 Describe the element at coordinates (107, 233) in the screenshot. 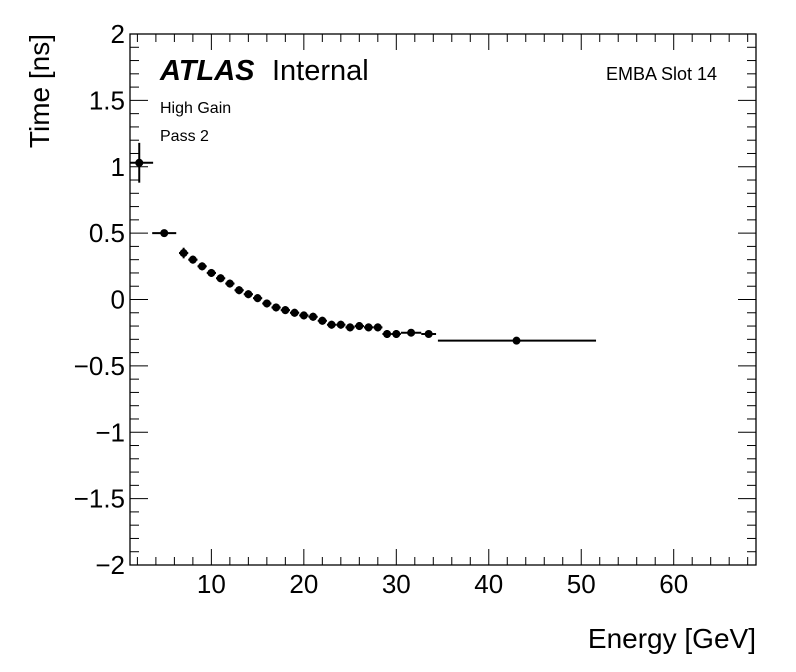

I see `y-tick-label-0.5: 0.5` at that location.